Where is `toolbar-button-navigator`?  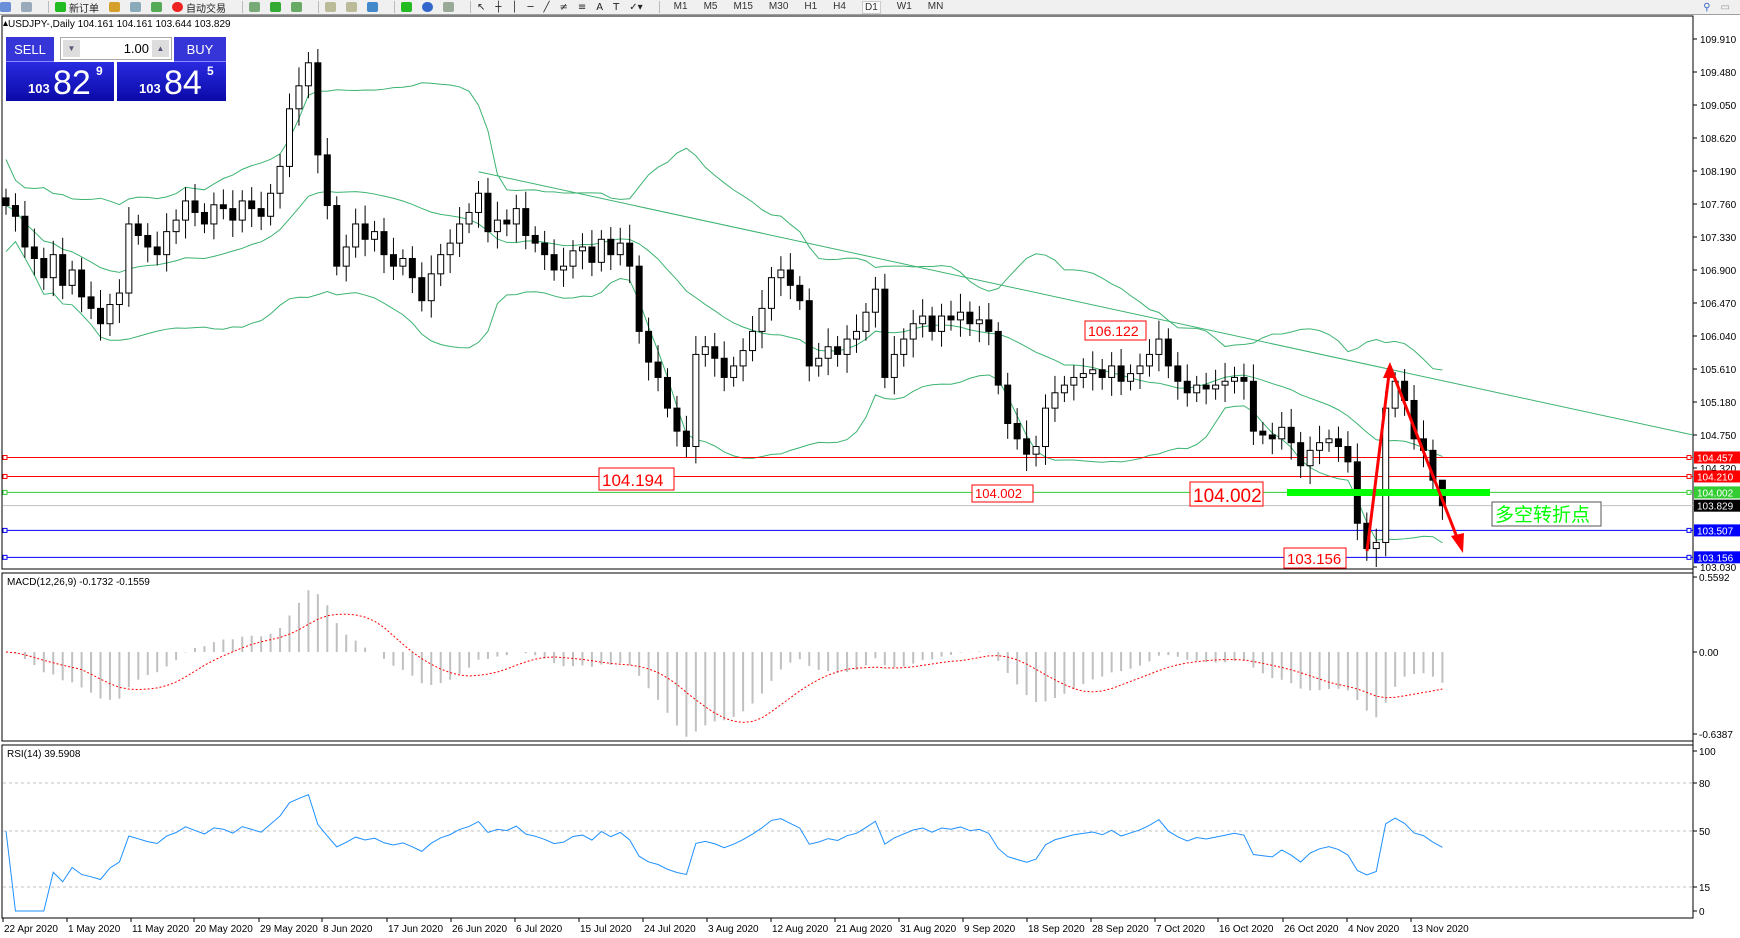
toolbar-button-navigator is located at coordinates (114, 7).